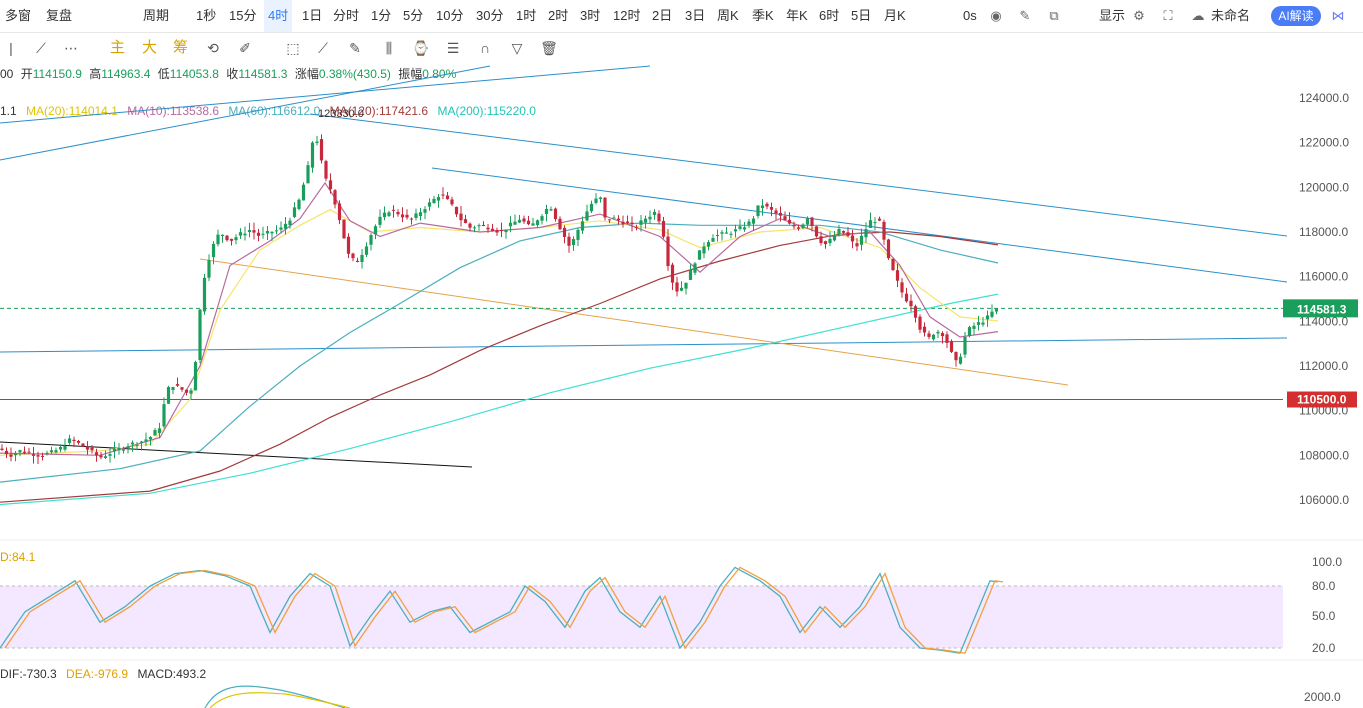 This screenshot has height=708, width=1363. I want to click on topbar-item-10: 10分, so click(450, 15).